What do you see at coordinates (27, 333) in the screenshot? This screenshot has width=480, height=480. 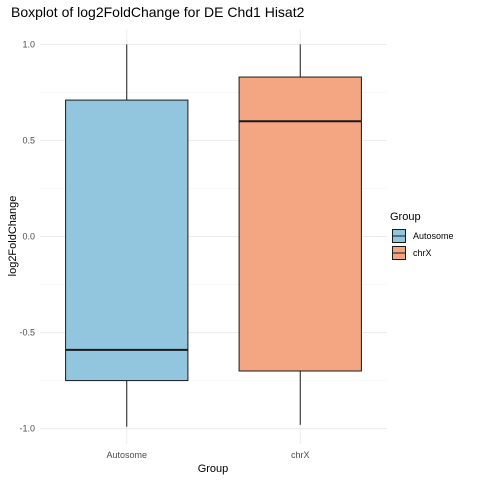 I see `y-tick-label: -0.5` at bounding box center [27, 333].